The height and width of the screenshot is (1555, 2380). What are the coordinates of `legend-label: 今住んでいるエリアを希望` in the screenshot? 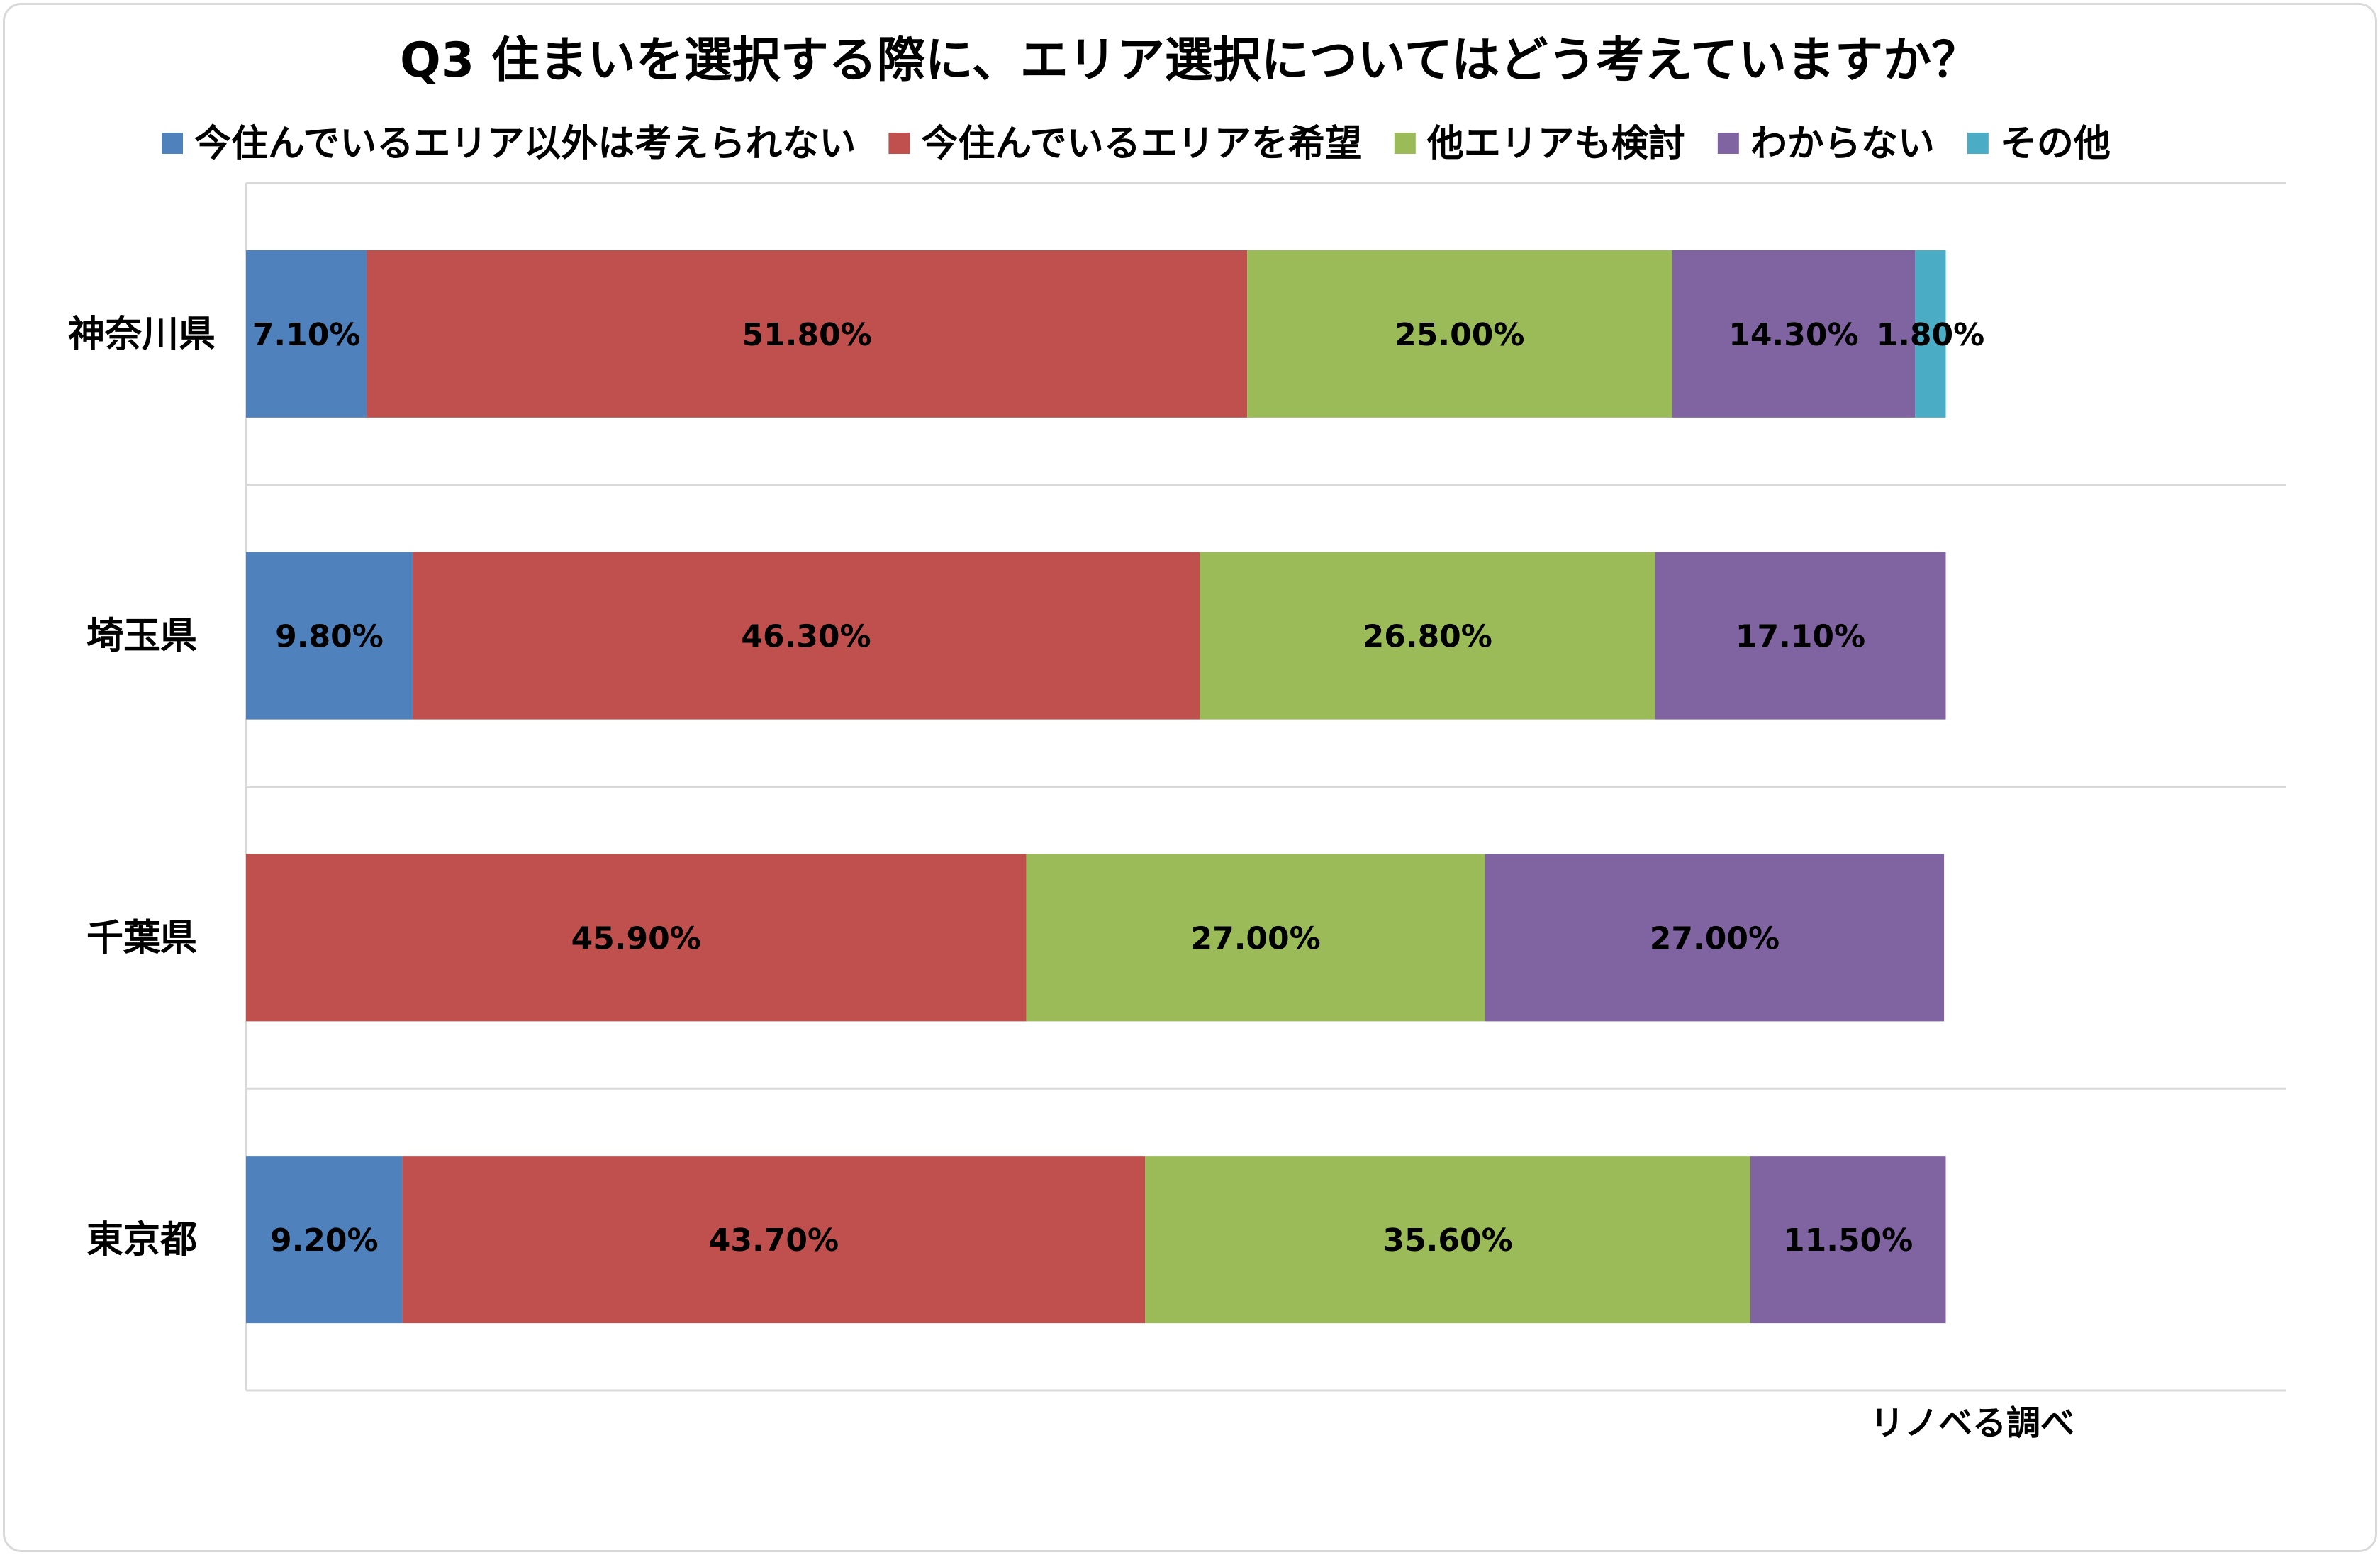 It's located at (1141, 144).